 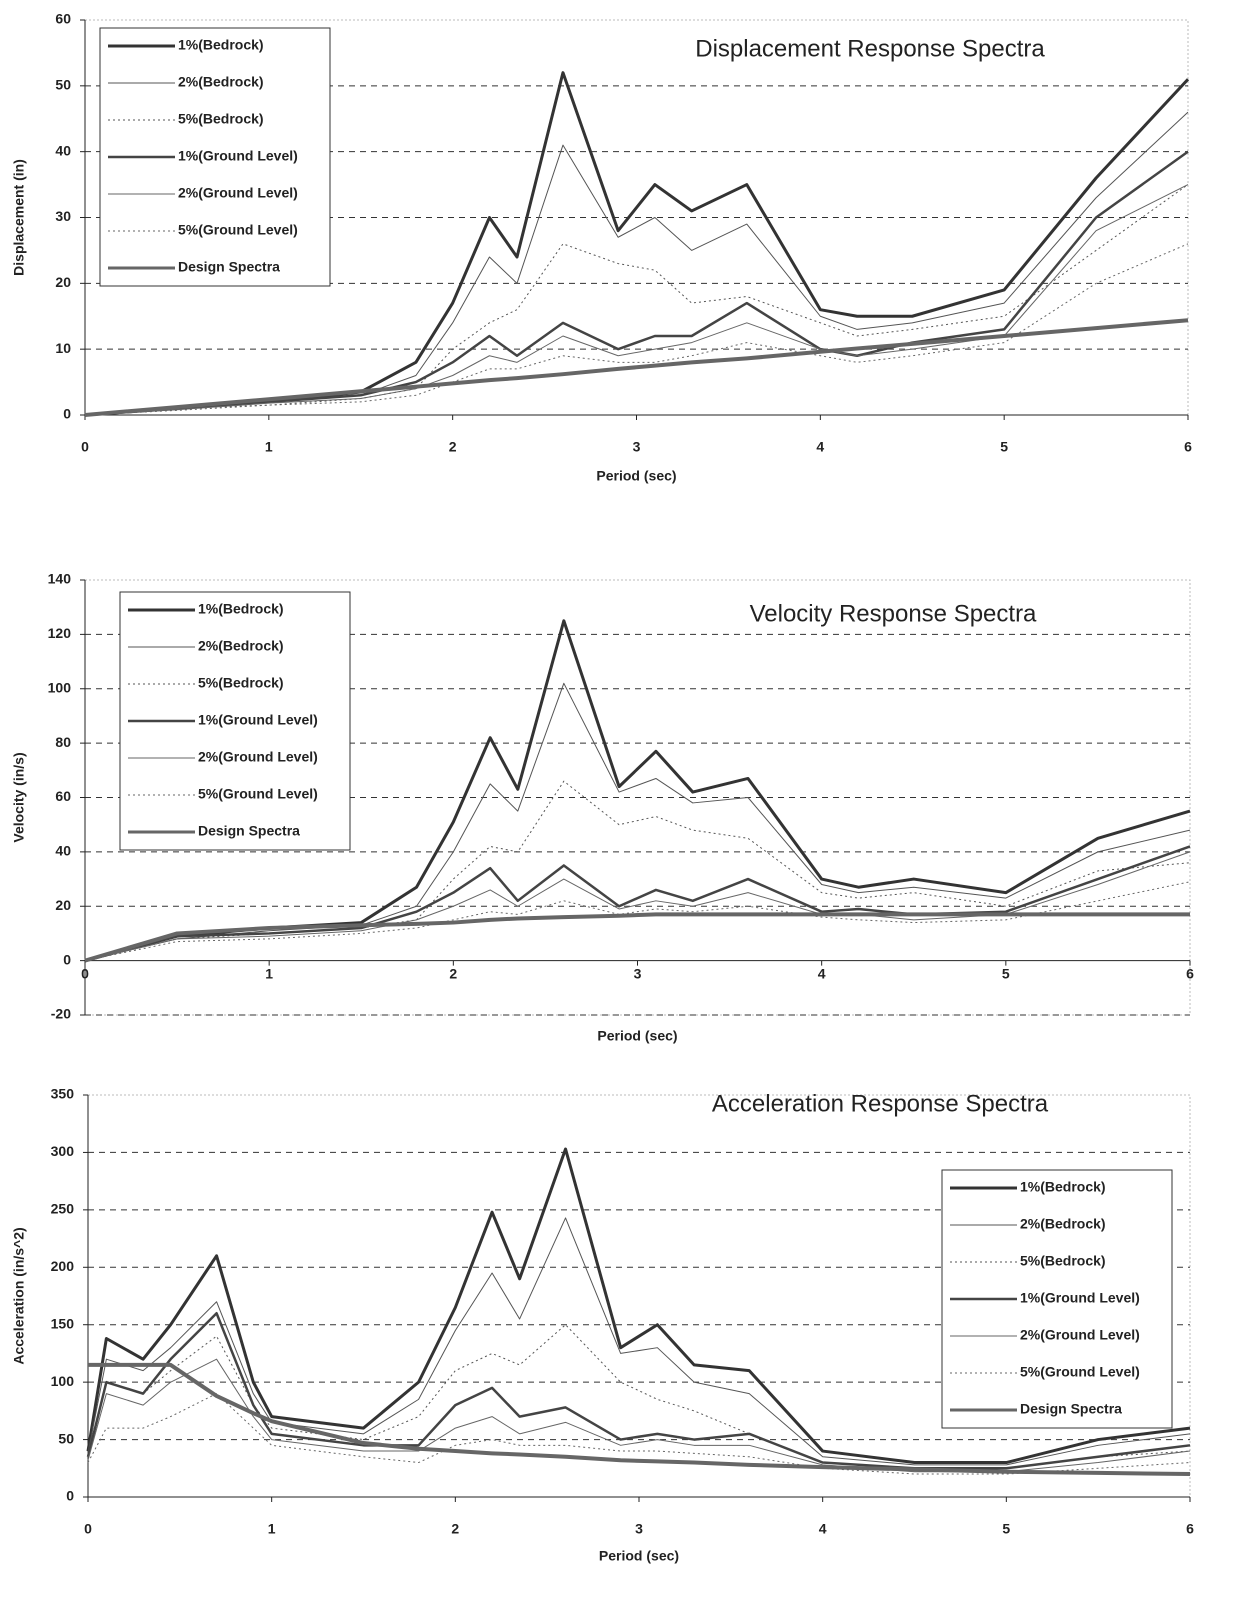 I want to click on chart-title: Acceleration Response Spectra, so click(x=880, y=1103).